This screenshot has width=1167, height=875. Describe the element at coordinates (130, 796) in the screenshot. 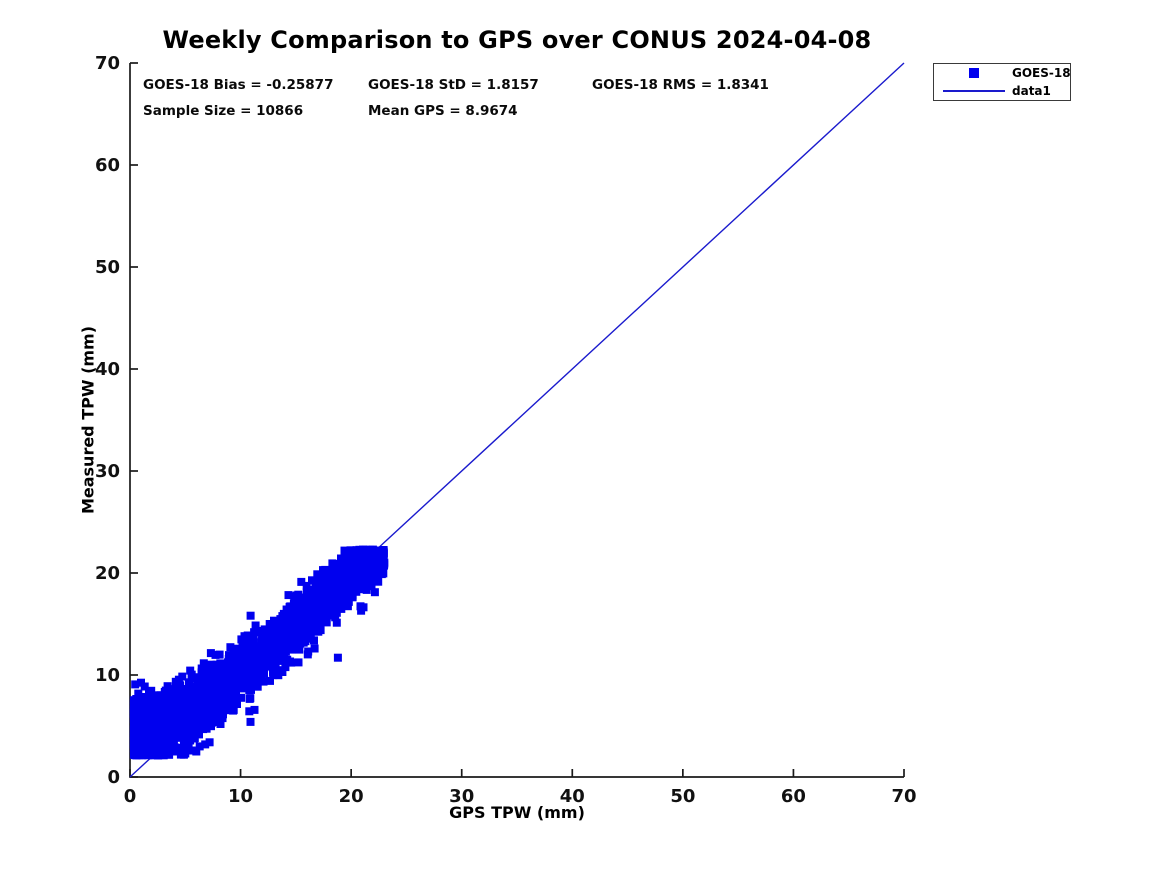

I see `x-tick-label: 0` at that location.